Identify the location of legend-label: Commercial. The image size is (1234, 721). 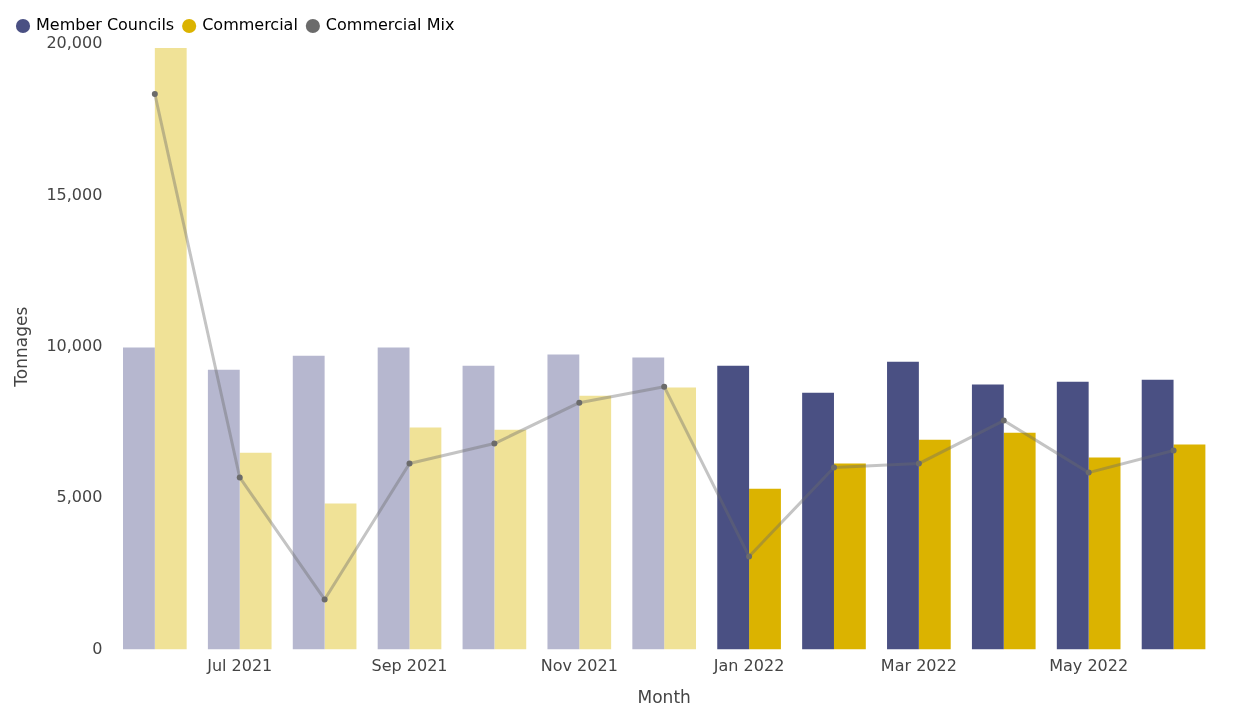
(250, 25).